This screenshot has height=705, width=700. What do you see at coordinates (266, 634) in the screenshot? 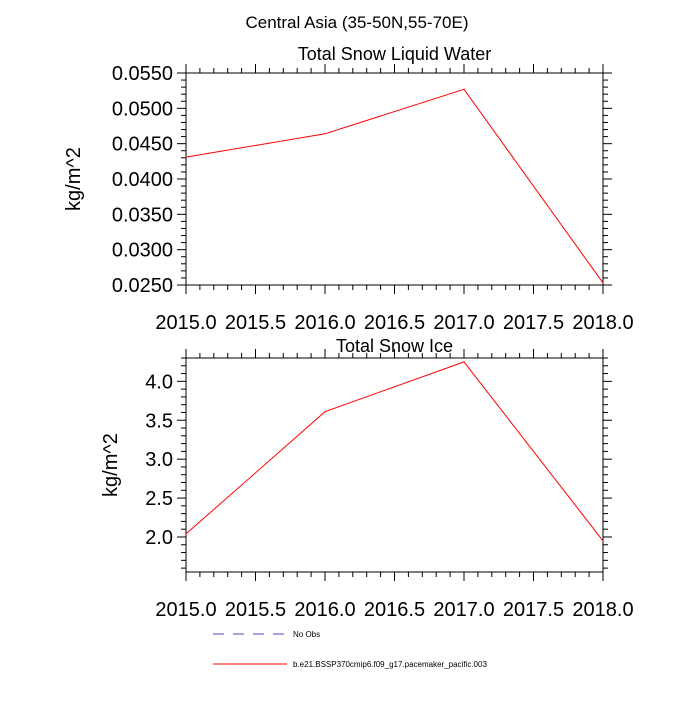
I see `legend-item-no-obs: No Obs` at bounding box center [266, 634].